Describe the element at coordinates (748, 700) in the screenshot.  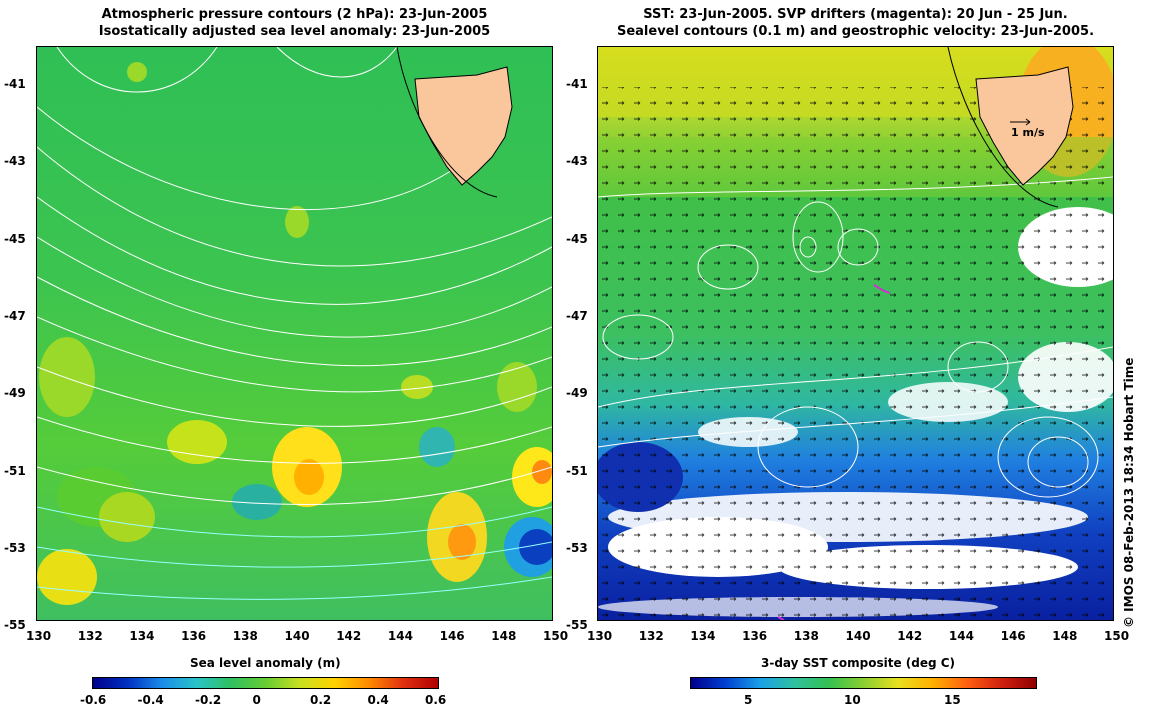
I see `colorbar-tick-label: 5` at that location.